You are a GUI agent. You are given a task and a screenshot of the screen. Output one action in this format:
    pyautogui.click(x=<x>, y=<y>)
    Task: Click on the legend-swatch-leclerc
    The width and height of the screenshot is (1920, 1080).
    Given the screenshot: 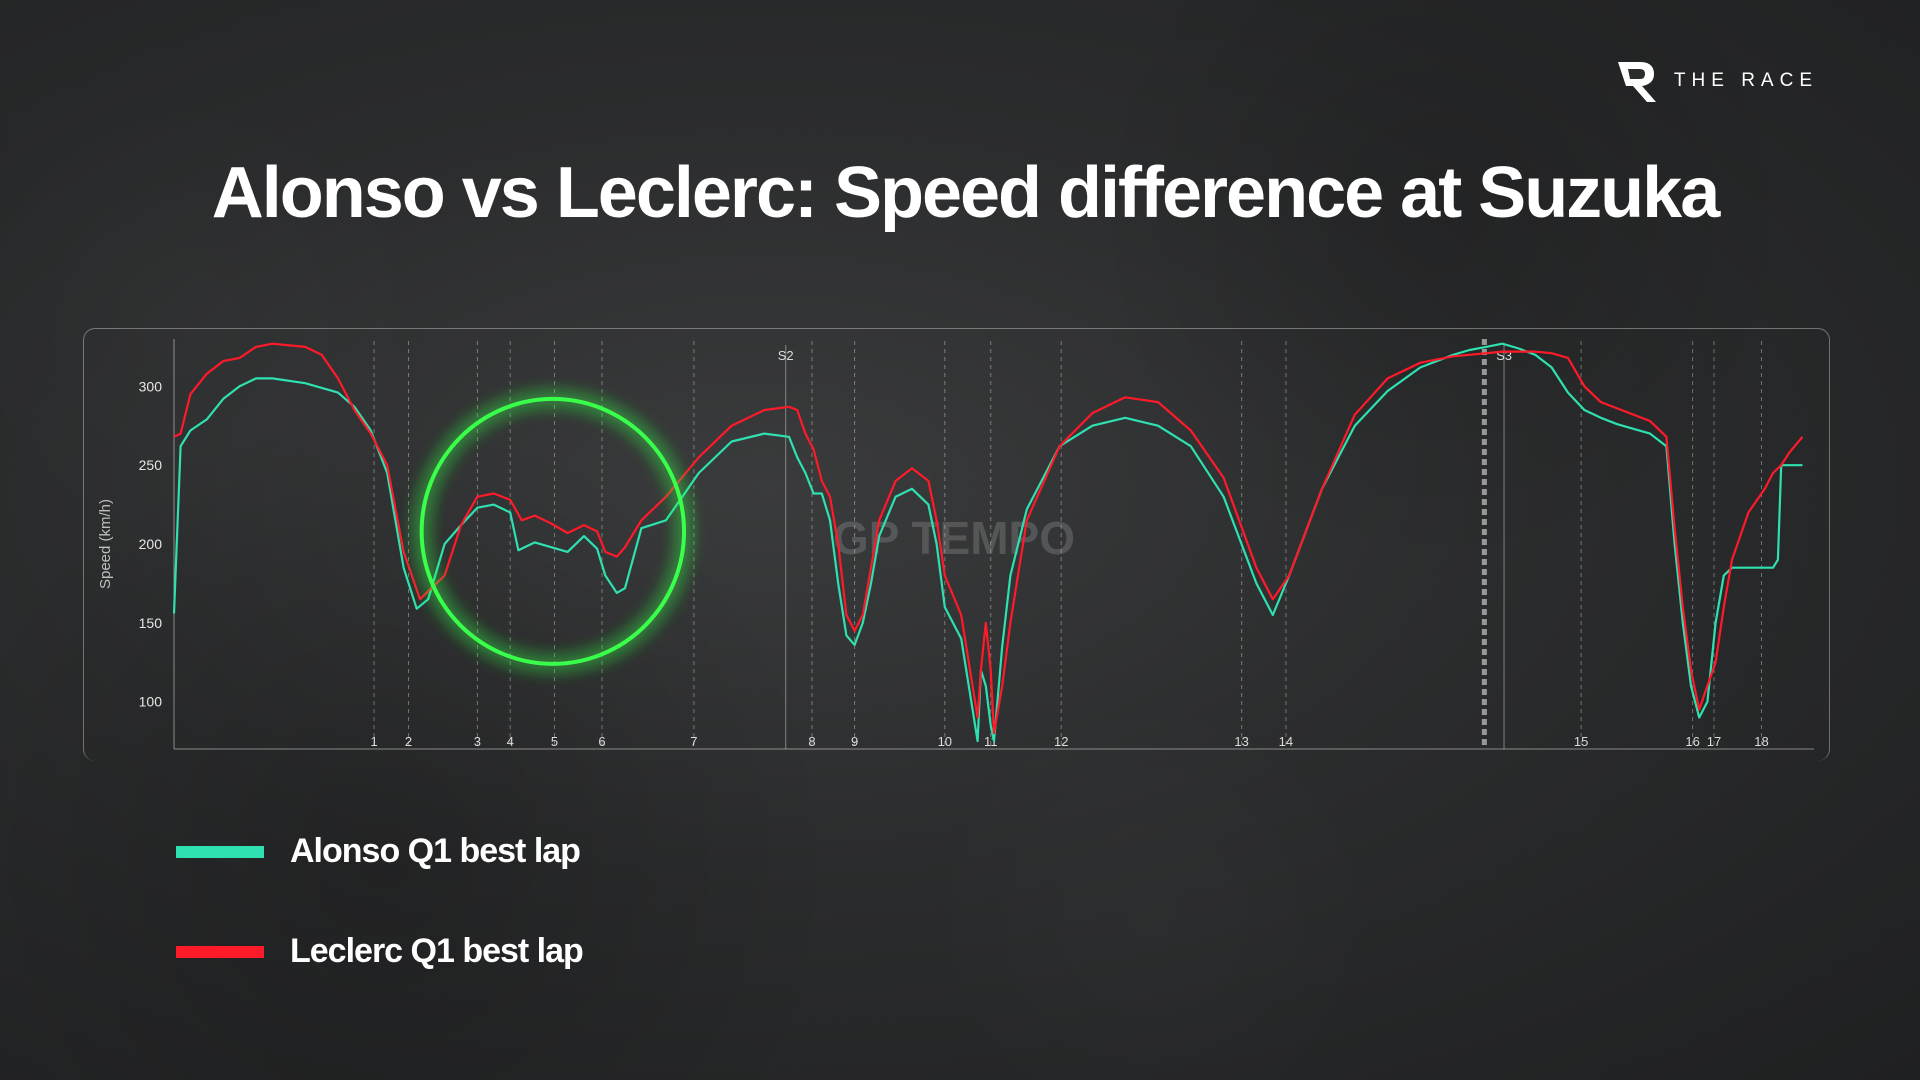 What is the action you would take?
    pyautogui.click(x=220, y=951)
    